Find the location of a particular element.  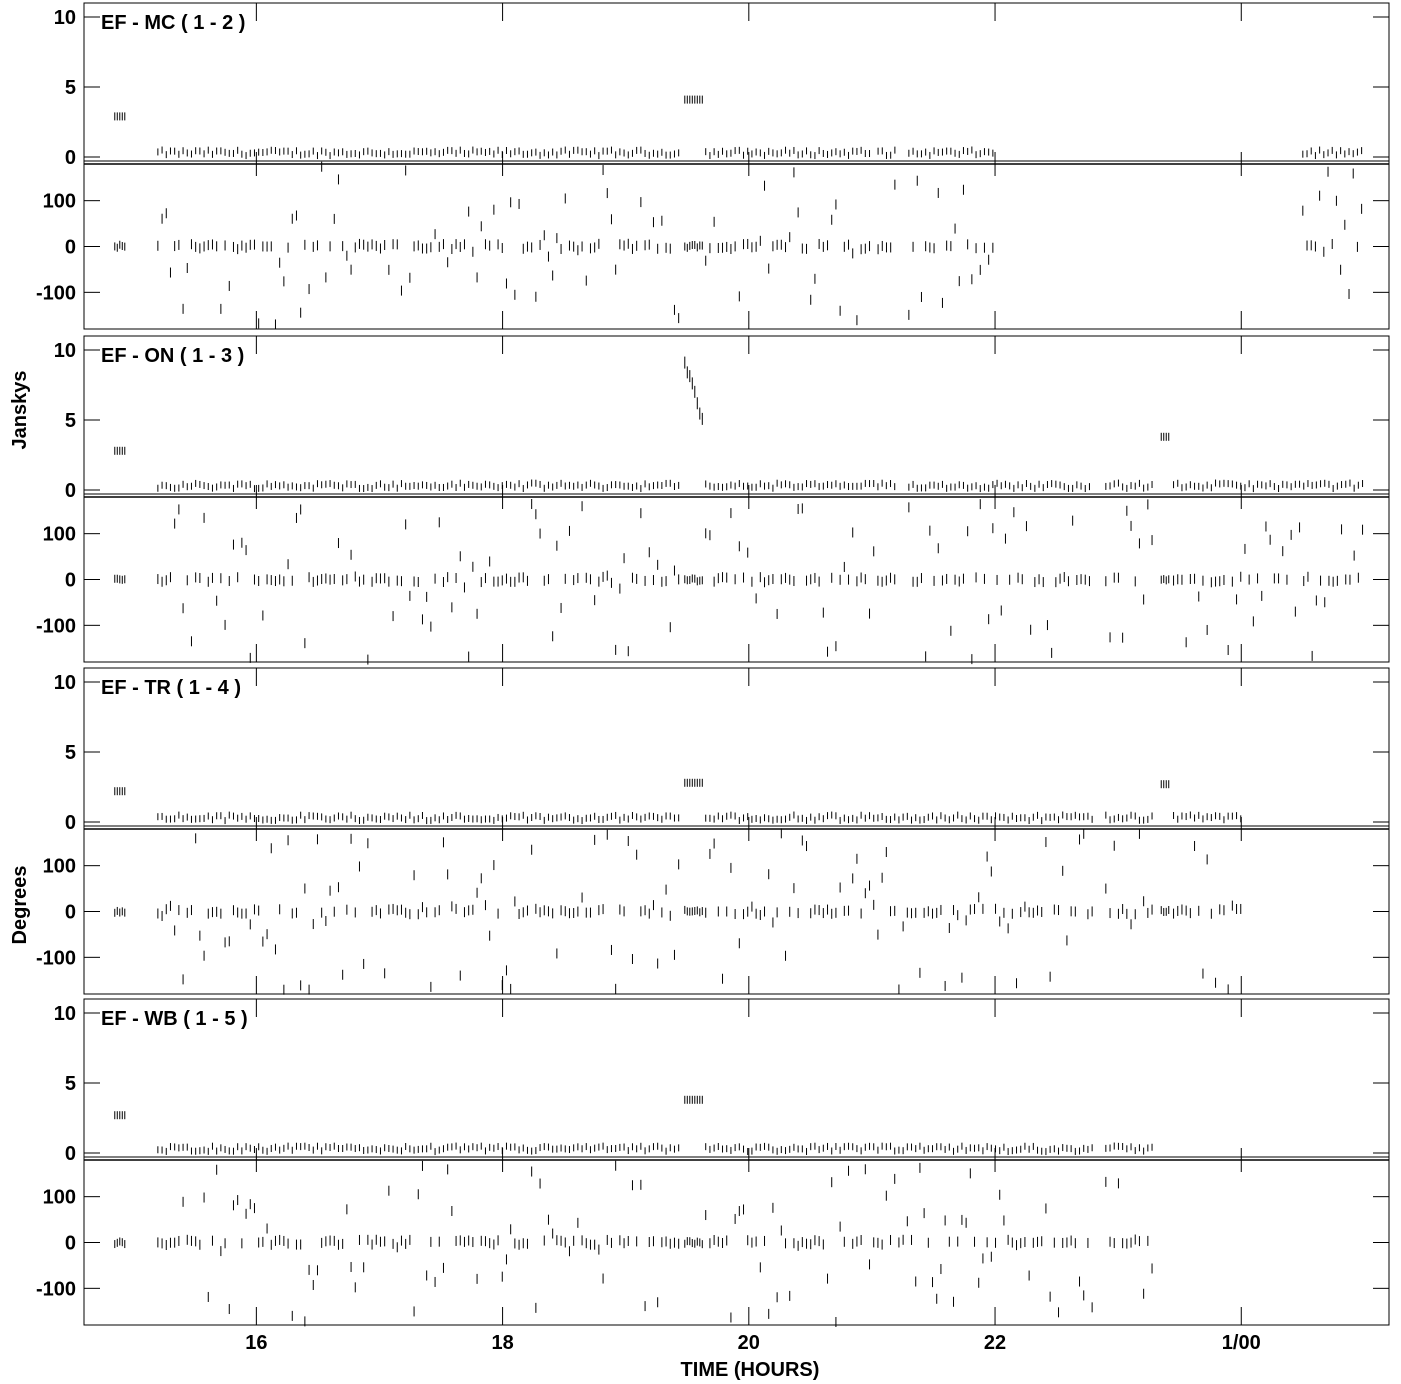

panel-title: EF - TR ( 1 - 4 ) is located at coordinates (171, 688).